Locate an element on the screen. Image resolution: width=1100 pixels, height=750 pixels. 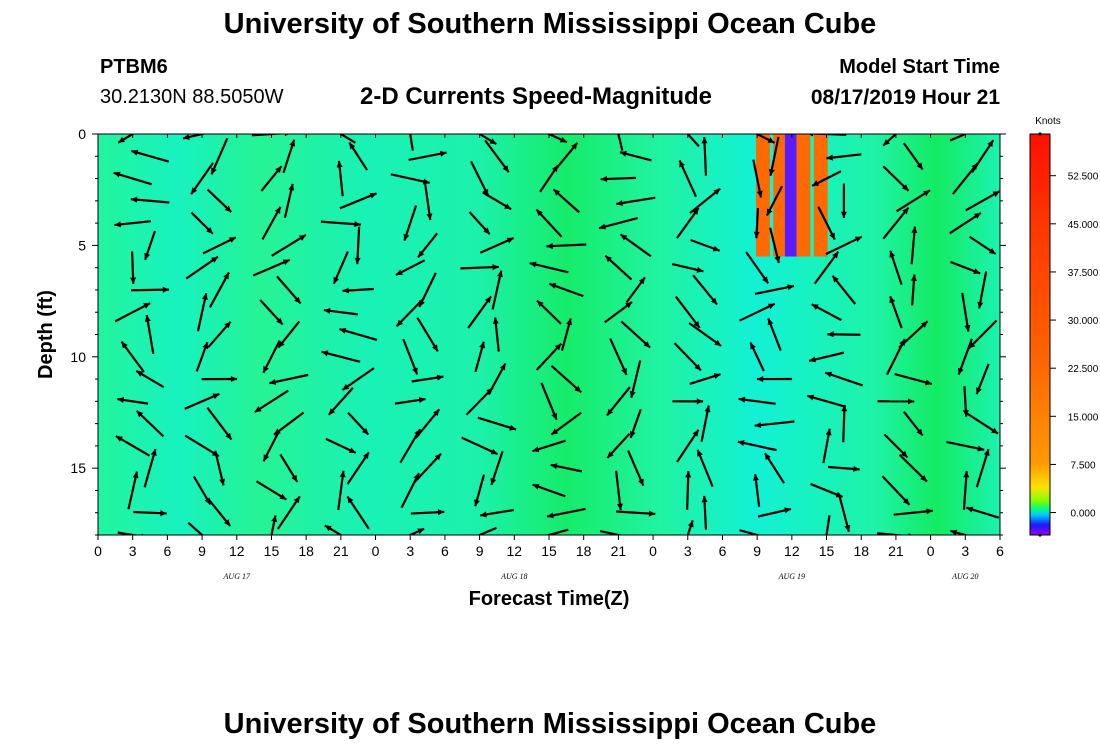
colorbar-unit: Knots is located at coordinates (1048, 121).